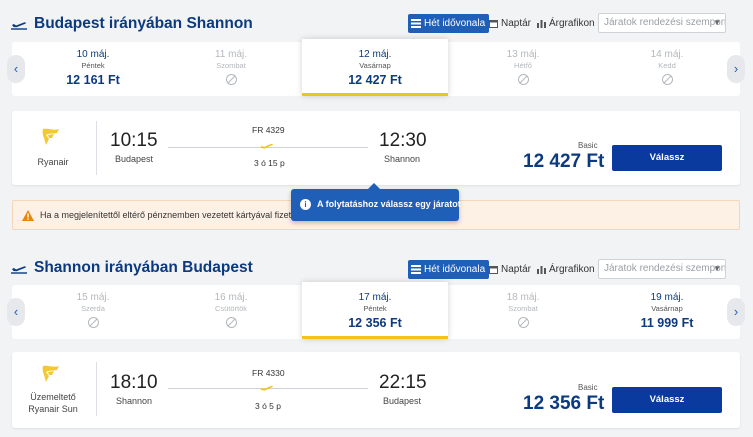  I want to click on flight-duration: 3 ó 15 p, so click(269, 163).